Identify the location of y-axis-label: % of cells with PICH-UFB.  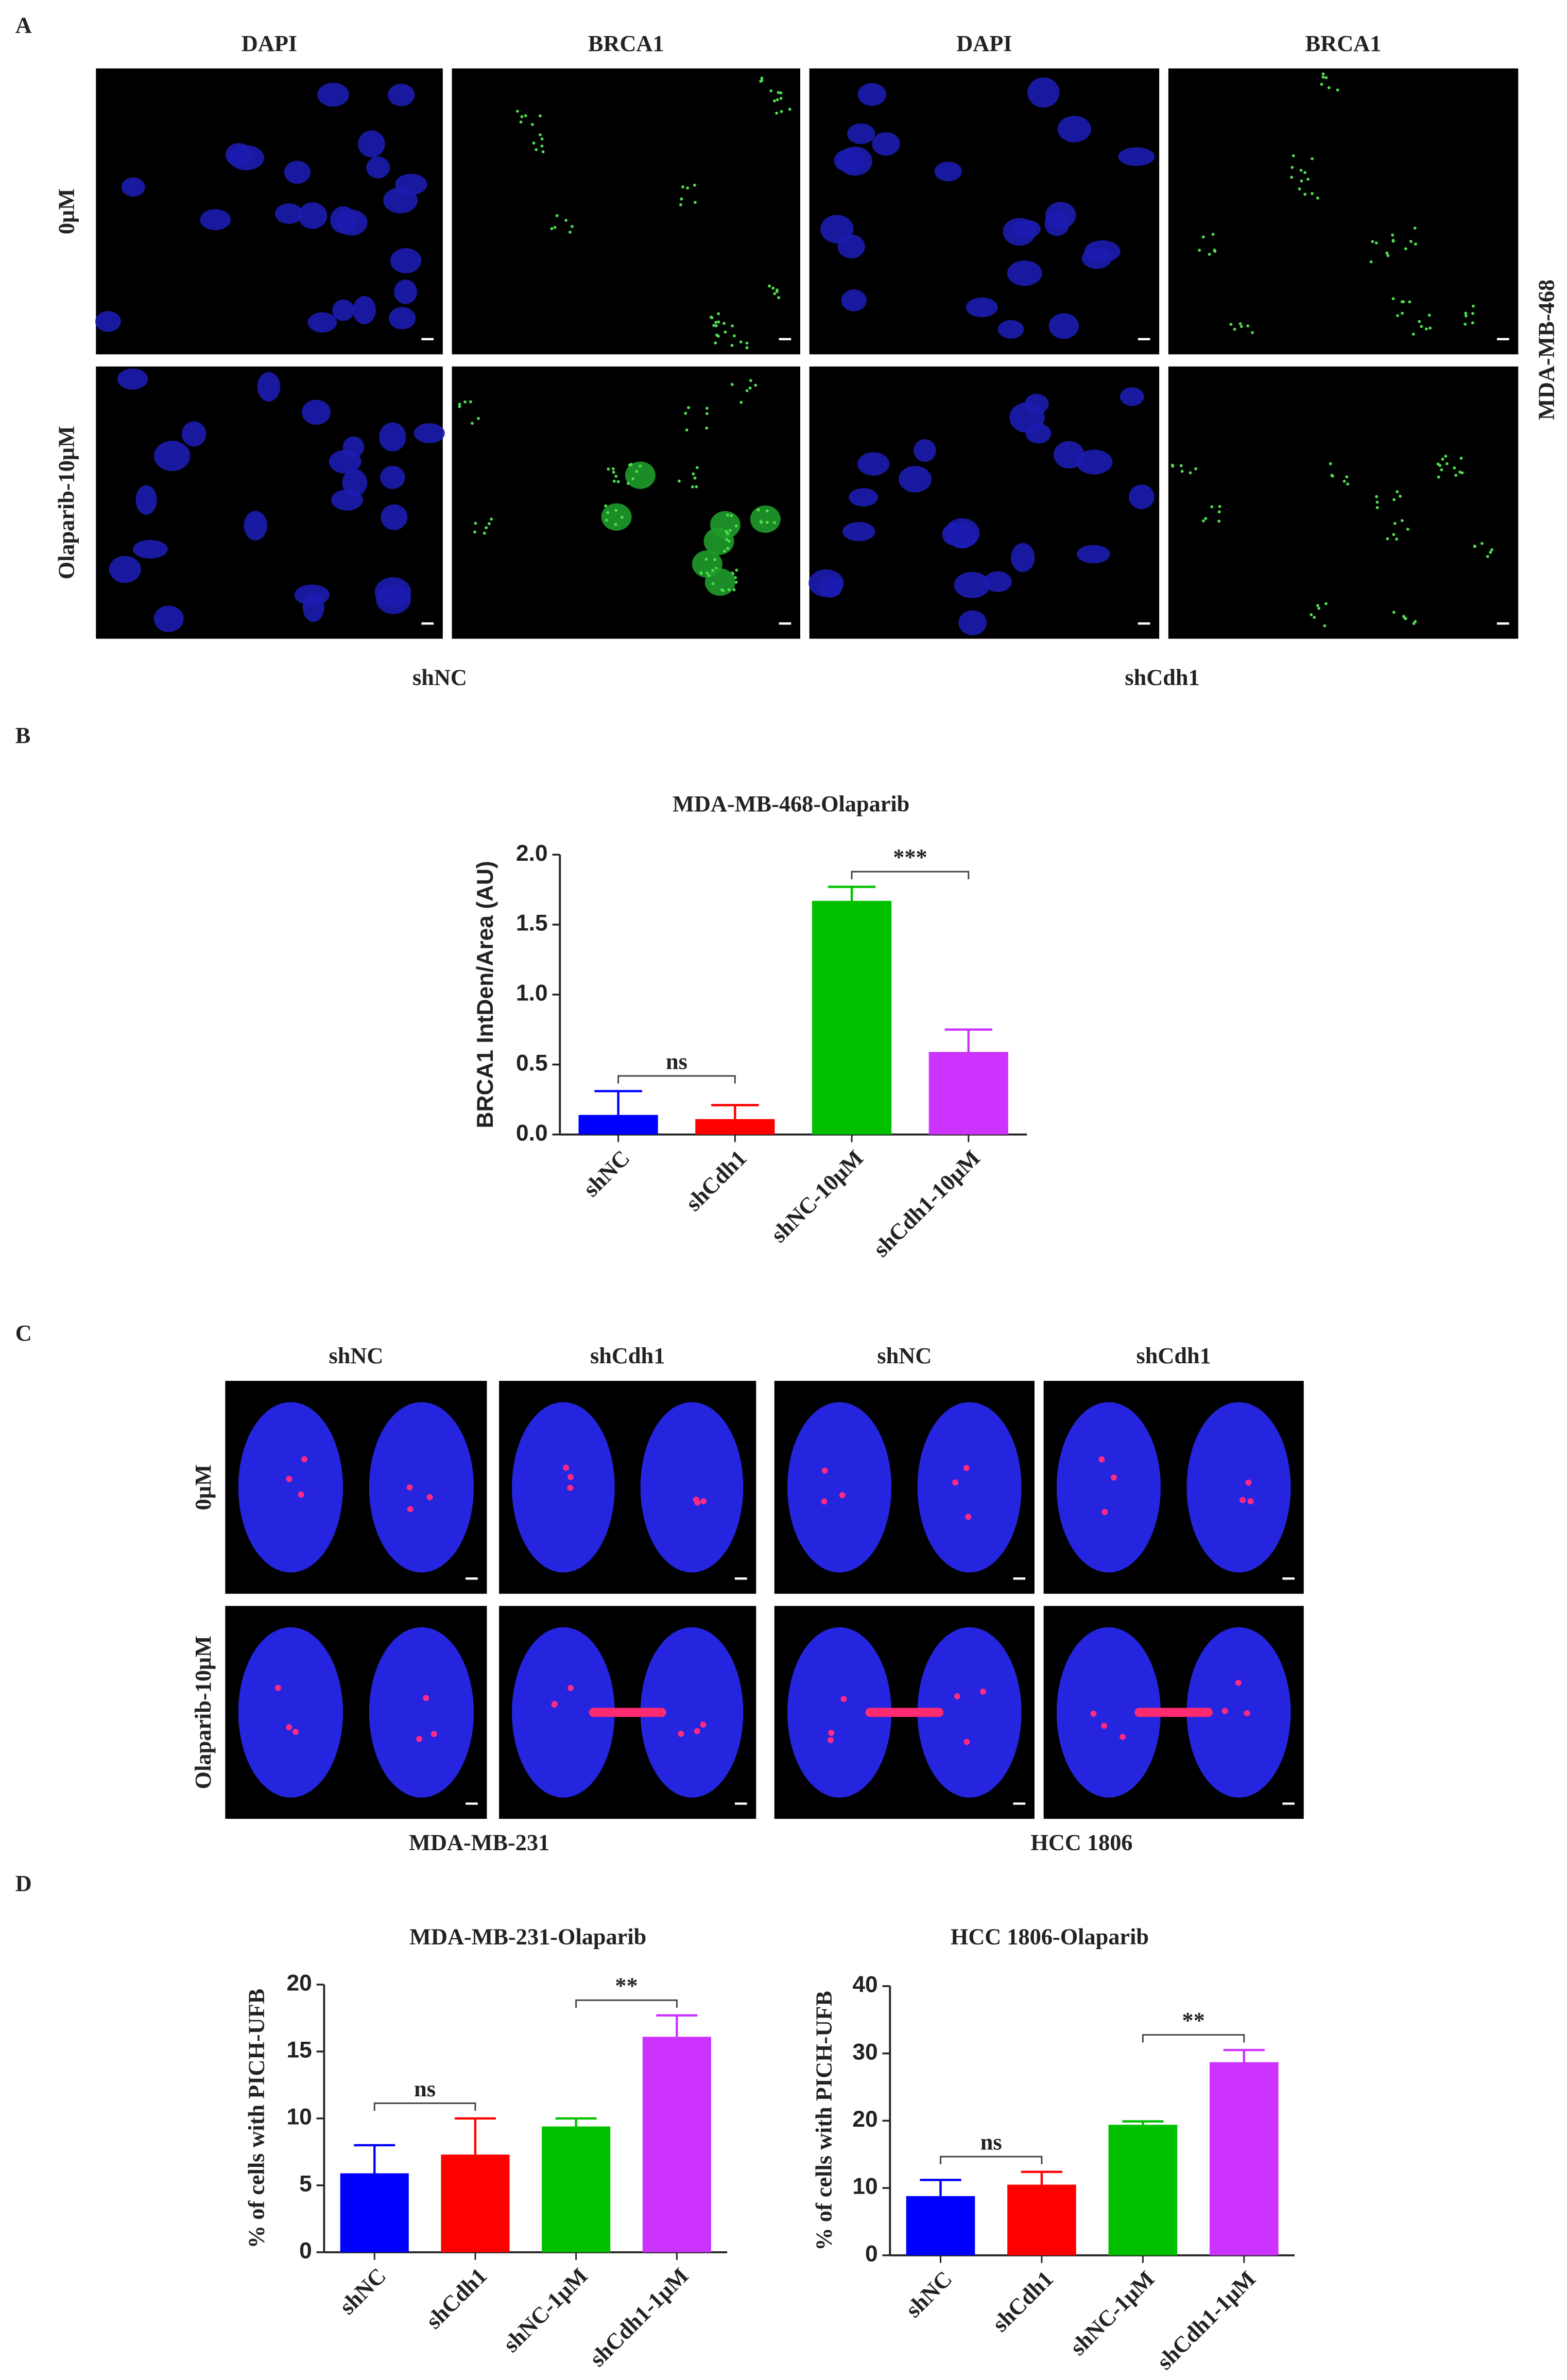
(823, 2120).